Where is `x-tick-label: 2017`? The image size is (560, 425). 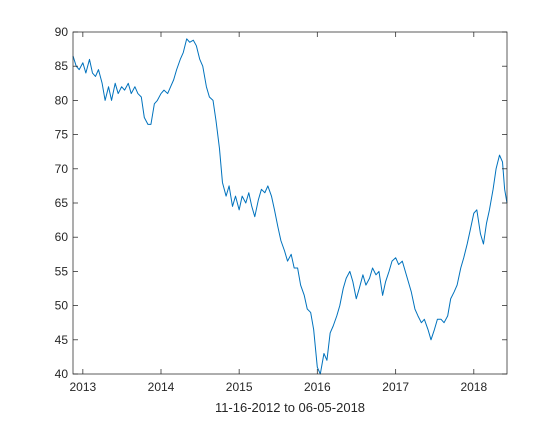
x-tick-label: 2017 is located at coordinates (395, 387).